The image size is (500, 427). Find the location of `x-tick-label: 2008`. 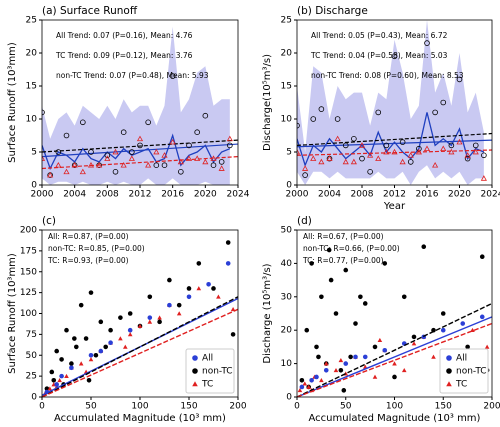

x-tick-label: 2008 is located at coordinates (107, 195).